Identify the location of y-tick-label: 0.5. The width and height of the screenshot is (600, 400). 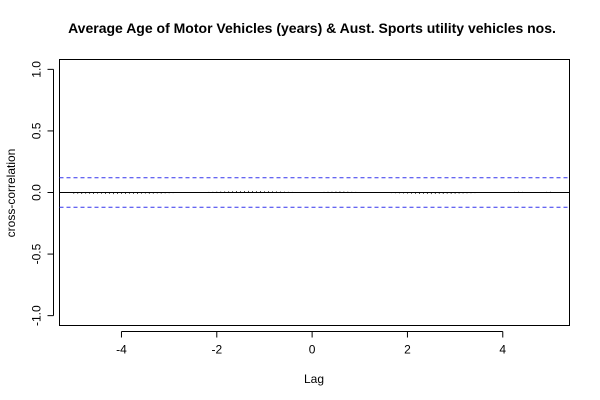
(37, 130).